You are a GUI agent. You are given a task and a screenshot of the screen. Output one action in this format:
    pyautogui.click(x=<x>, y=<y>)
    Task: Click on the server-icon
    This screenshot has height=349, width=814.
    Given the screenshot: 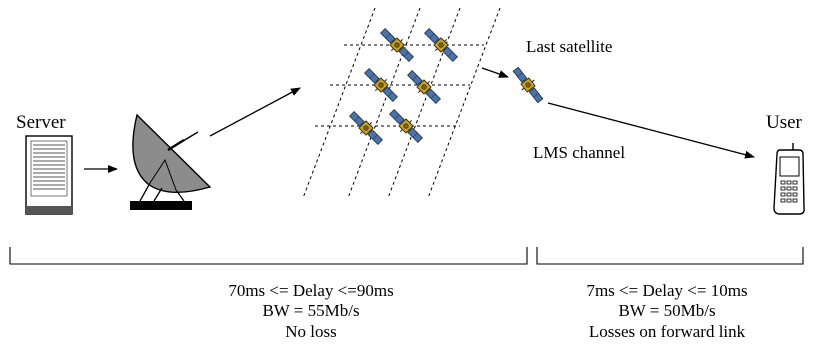 What is the action you would take?
    pyautogui.click(x=49, y=175)
    